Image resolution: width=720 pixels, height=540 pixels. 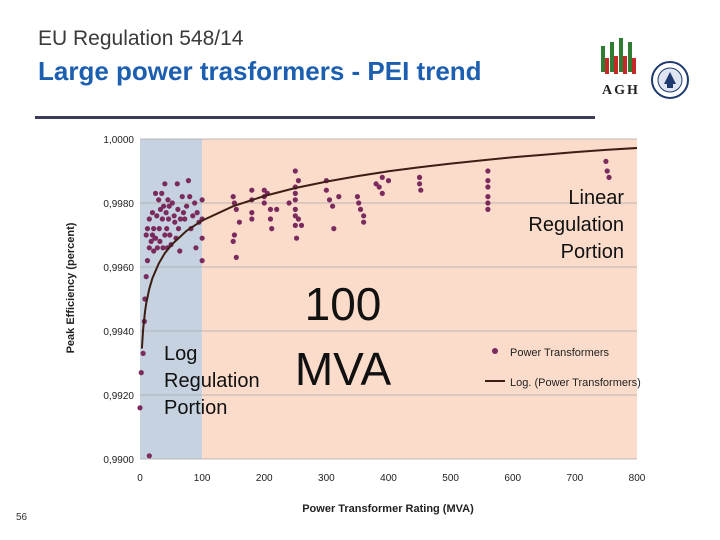 I want to click on y-tick-label: 1,0000, so click(x=118, y=140).